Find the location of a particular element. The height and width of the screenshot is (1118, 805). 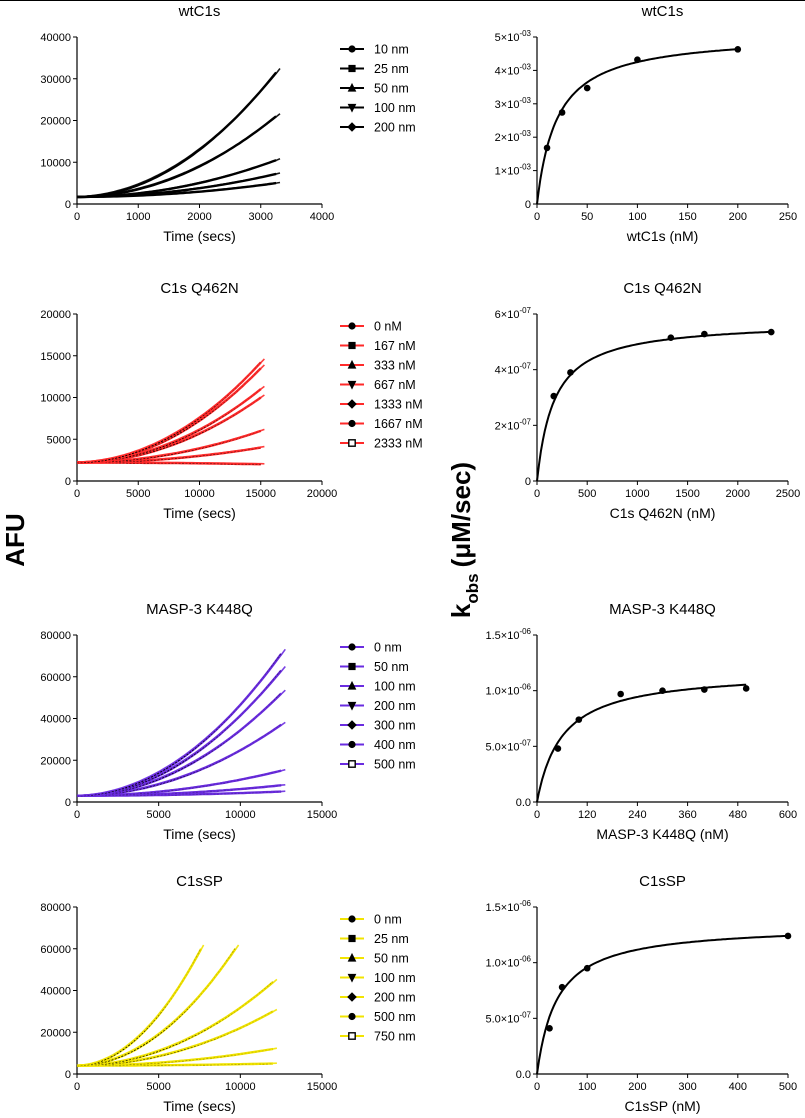

legend-label: 400 nm is located at coordinates (395, 745).